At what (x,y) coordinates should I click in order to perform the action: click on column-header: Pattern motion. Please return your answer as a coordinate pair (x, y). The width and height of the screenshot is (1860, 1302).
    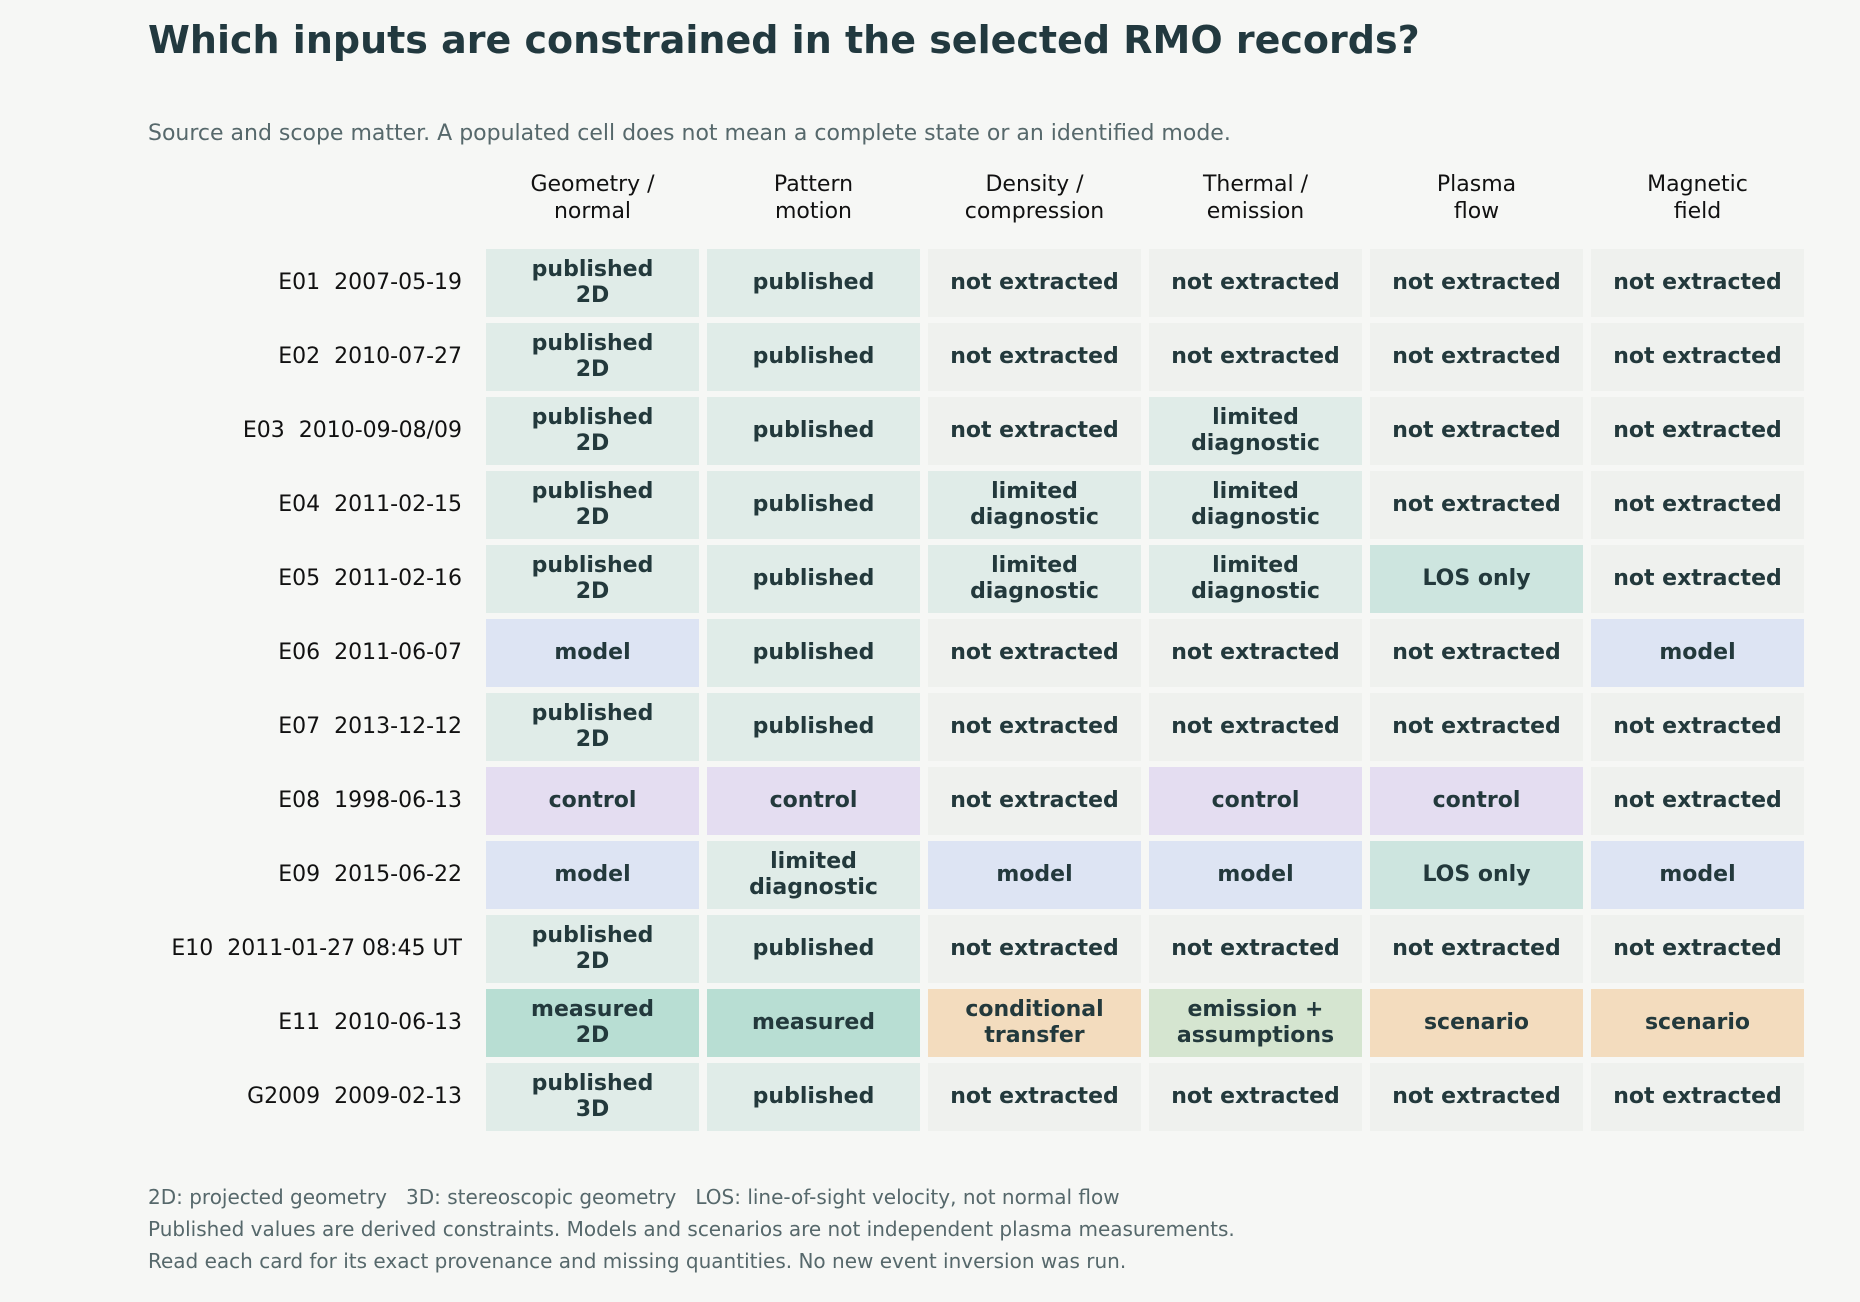
    Looking at the image, I should click on (813, 198).